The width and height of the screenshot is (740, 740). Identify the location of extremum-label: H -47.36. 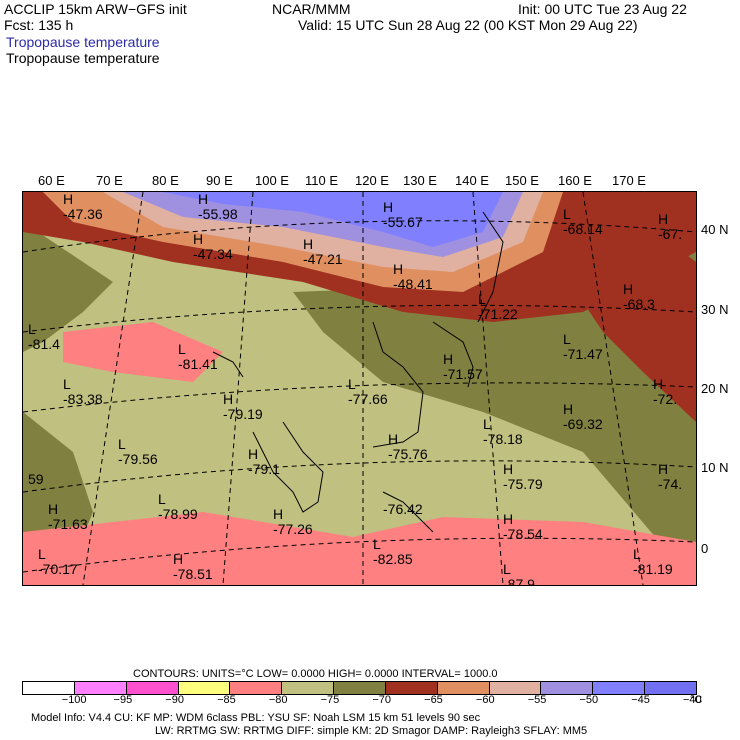
(83, 207).